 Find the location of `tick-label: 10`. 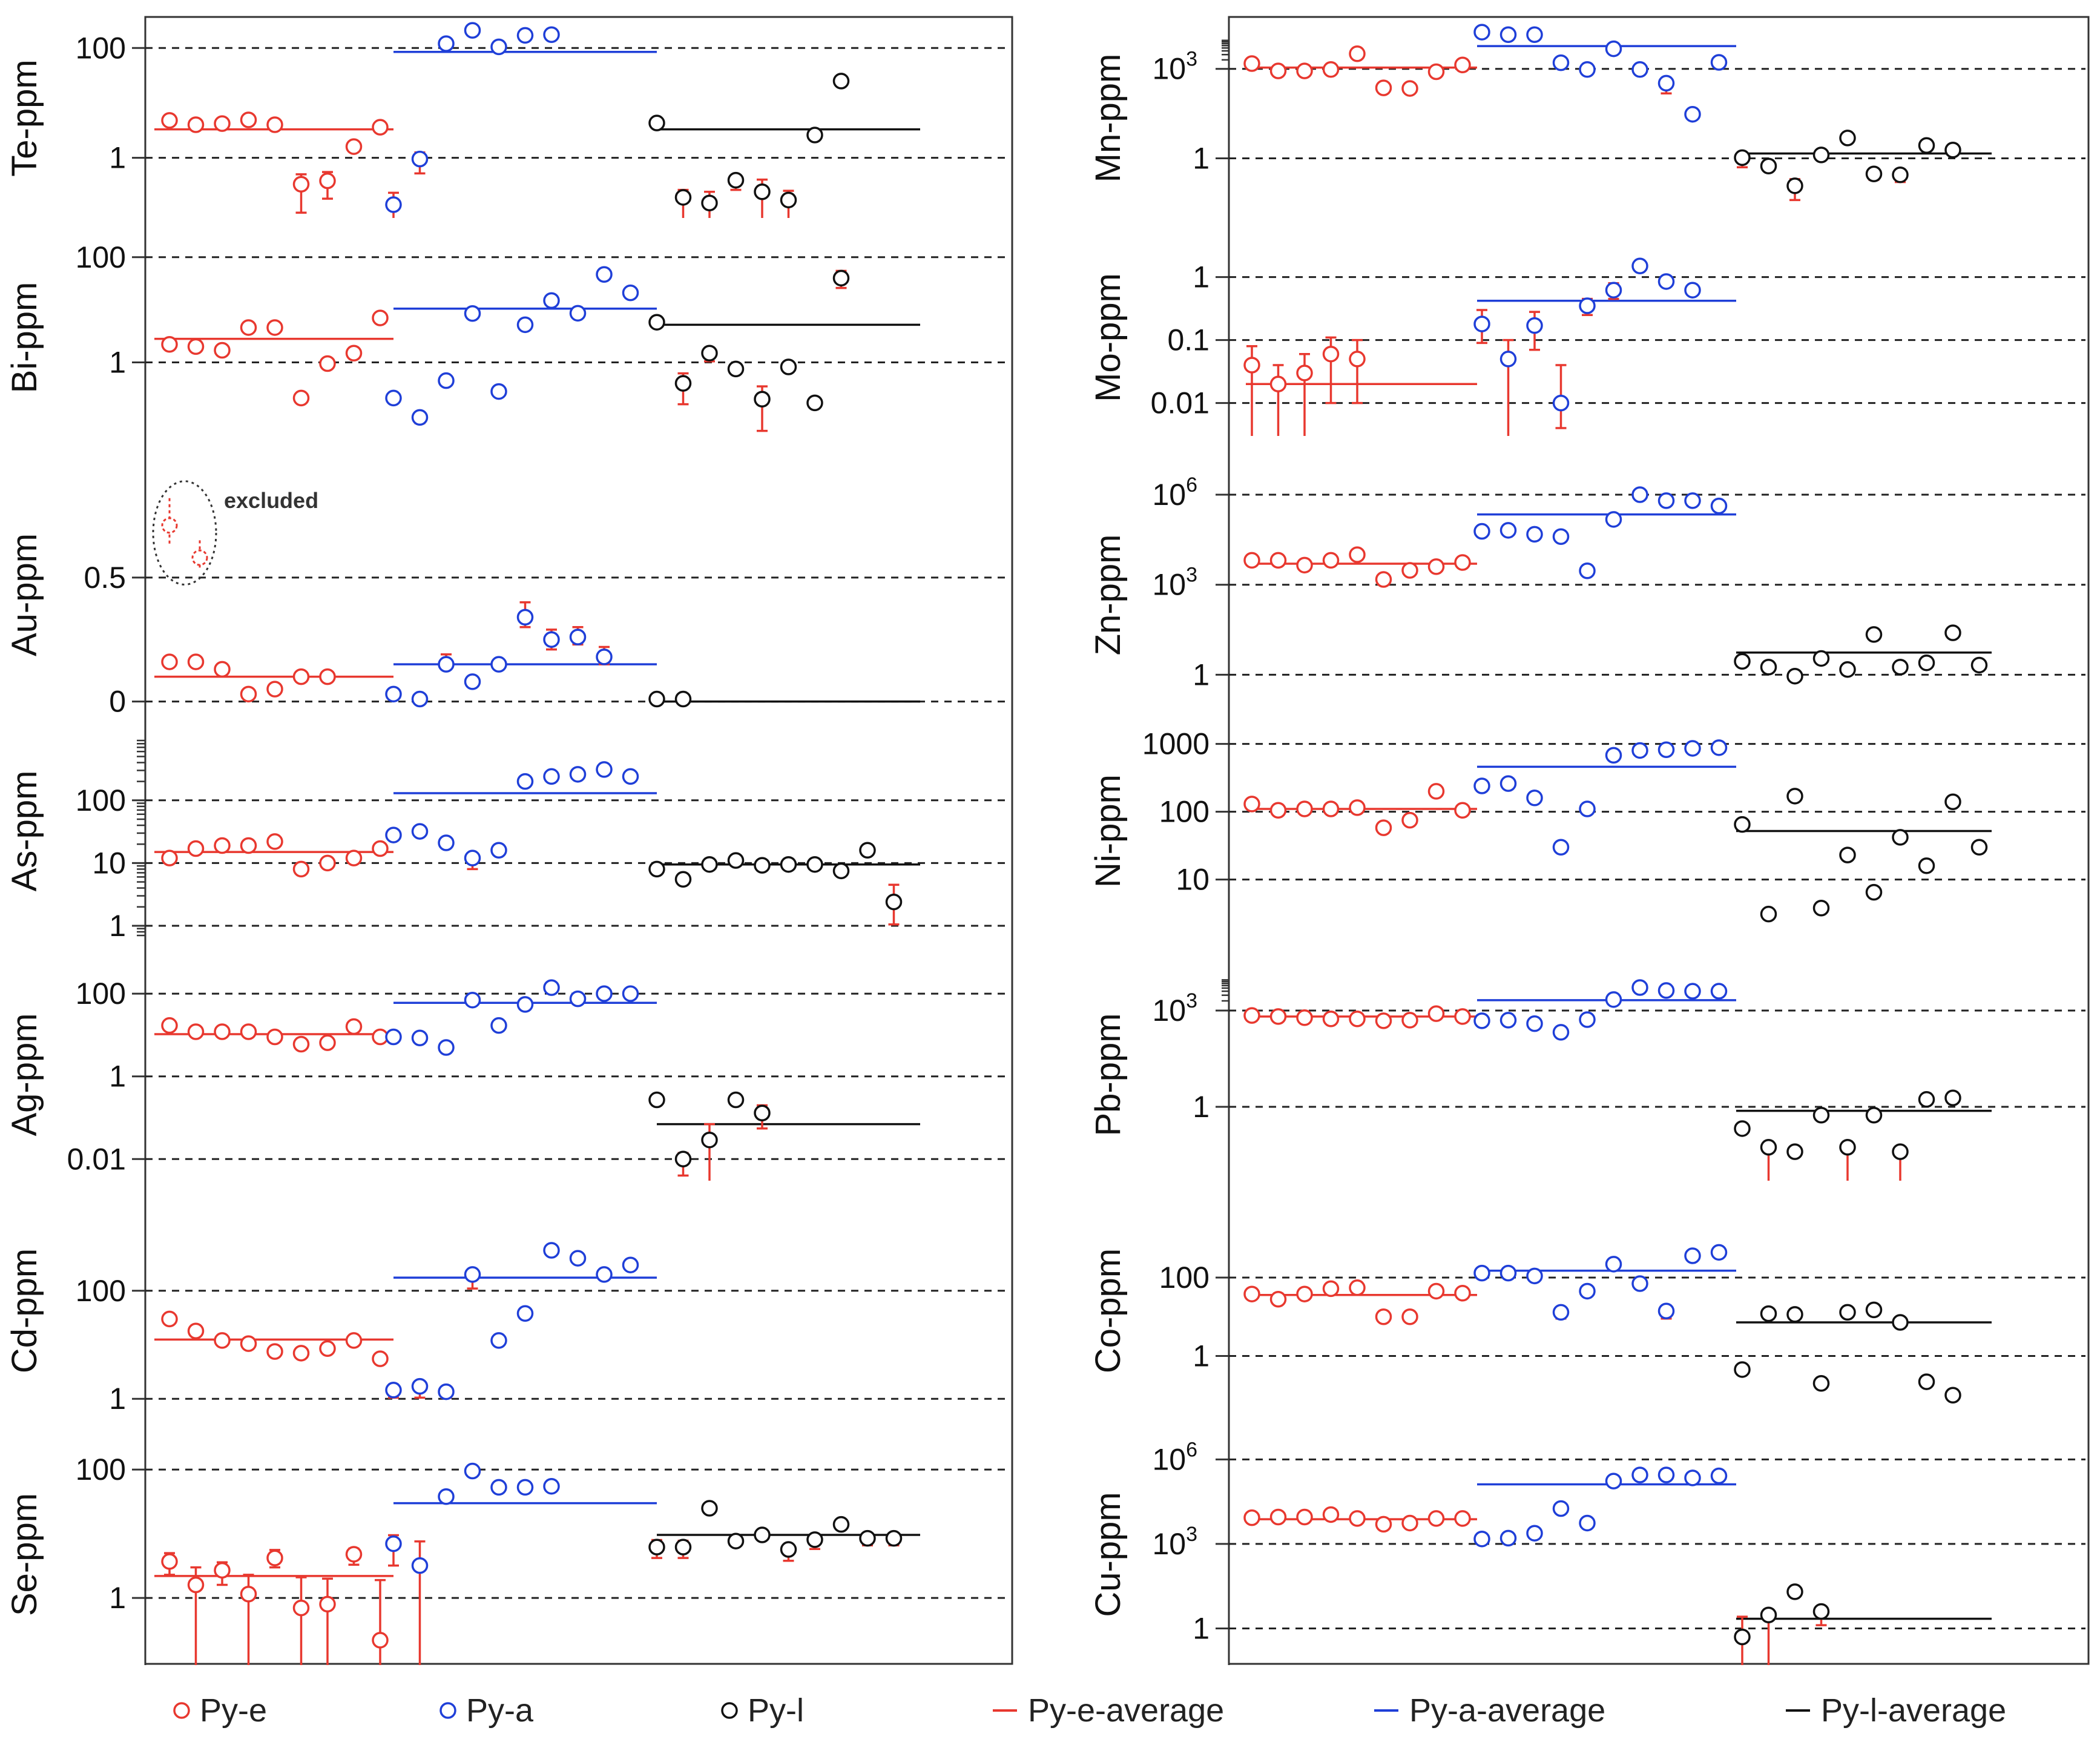

tick-label: 10 is located at coordinates (109, 863).